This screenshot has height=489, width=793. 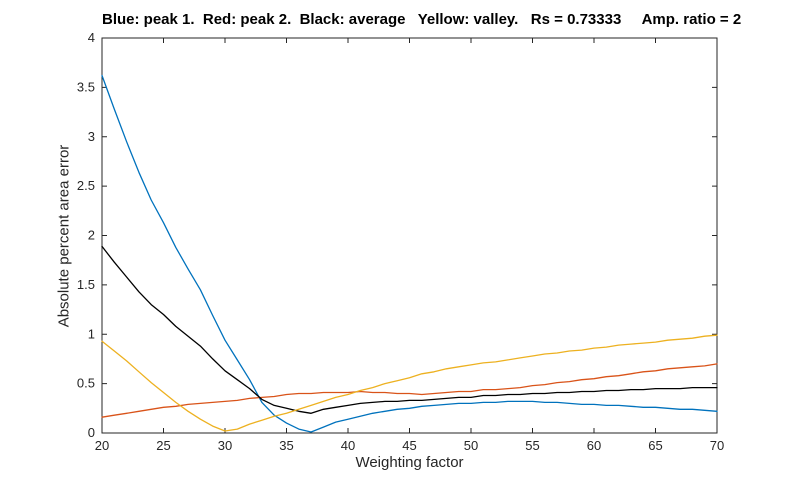 What do you see at coordinates (163, 445) in the screenshot?
I see `x-tick-label: 25` at bounding box center [163, 445].